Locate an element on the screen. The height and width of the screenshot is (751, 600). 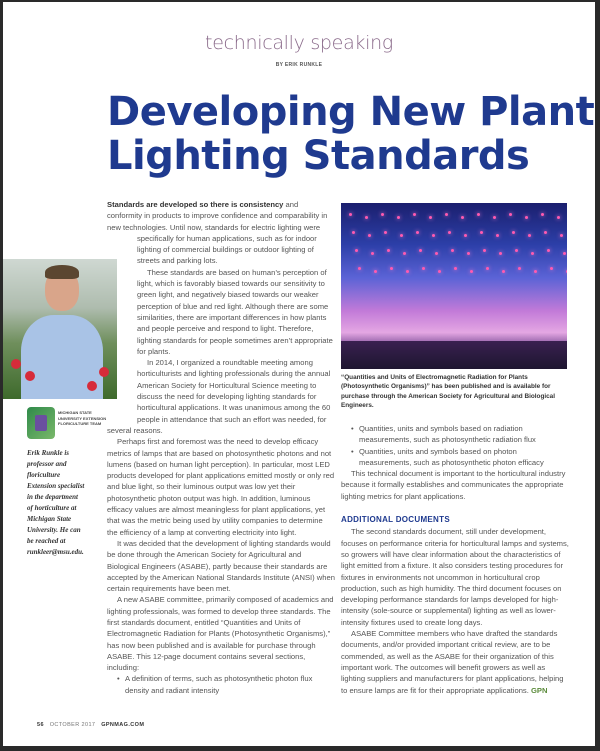
end-mark: GPN is located at coordinates (539, 690).